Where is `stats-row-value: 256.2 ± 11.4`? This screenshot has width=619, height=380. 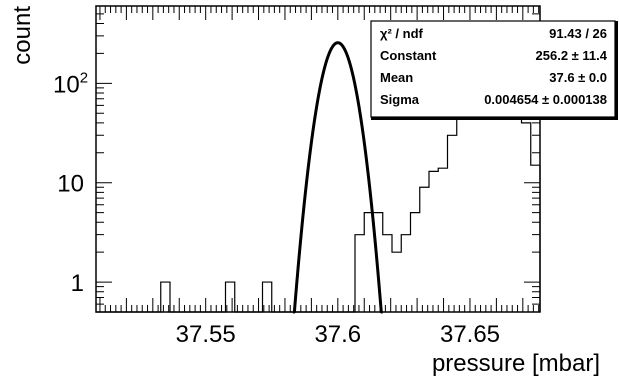
stats-row-value: 256.2 ± 11.4 is located at coordinates (572, 55).